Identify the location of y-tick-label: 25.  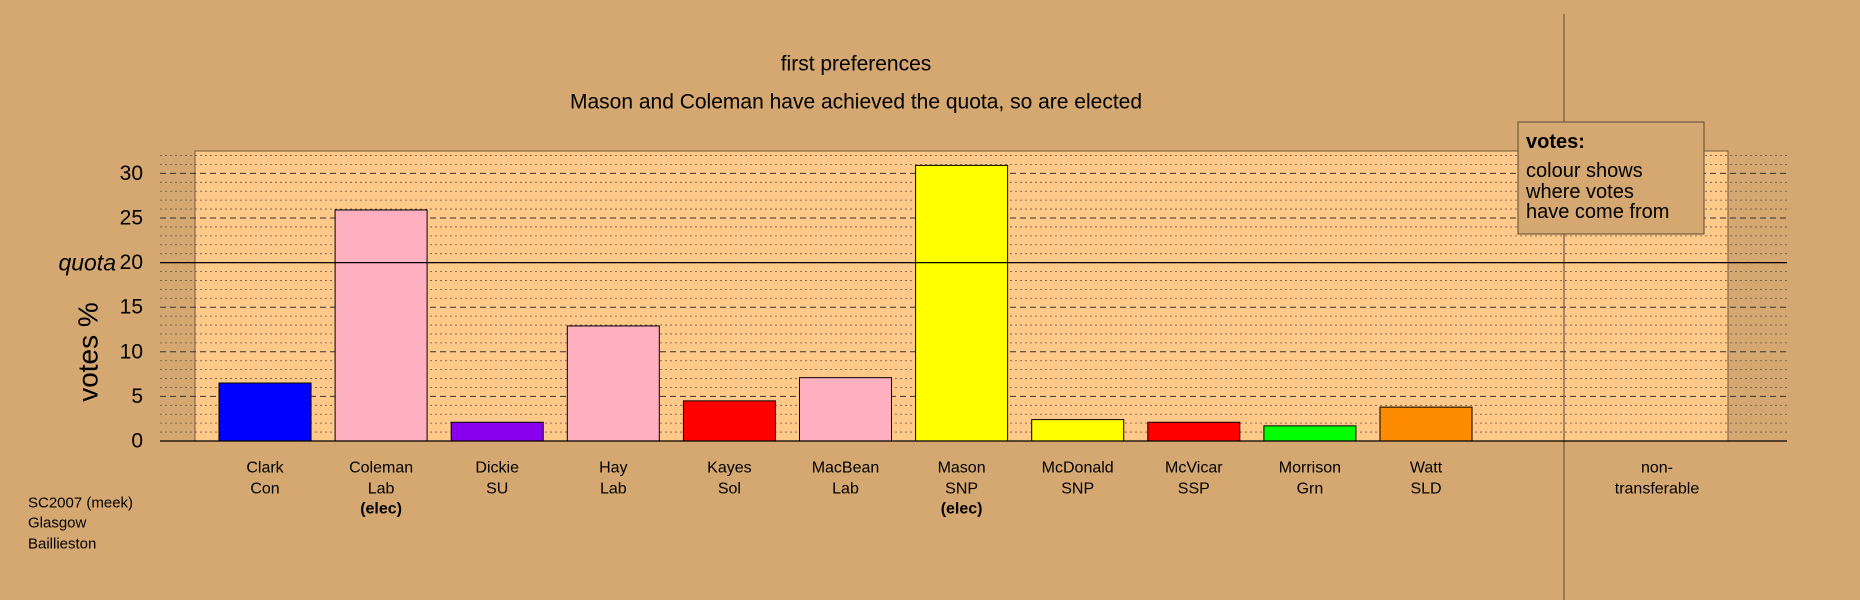
(131, 218).